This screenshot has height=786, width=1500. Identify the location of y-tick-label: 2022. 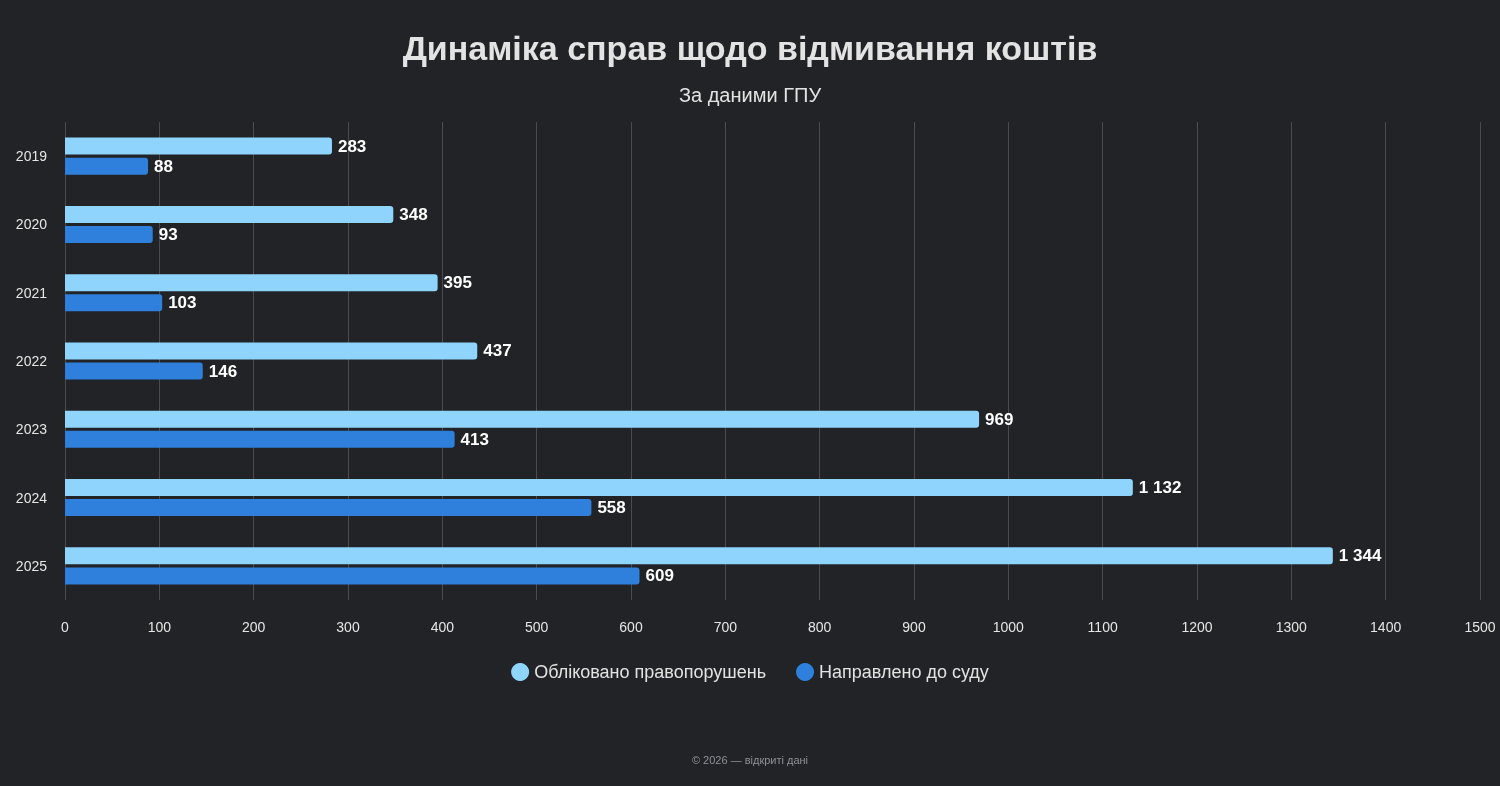
(31, 361).